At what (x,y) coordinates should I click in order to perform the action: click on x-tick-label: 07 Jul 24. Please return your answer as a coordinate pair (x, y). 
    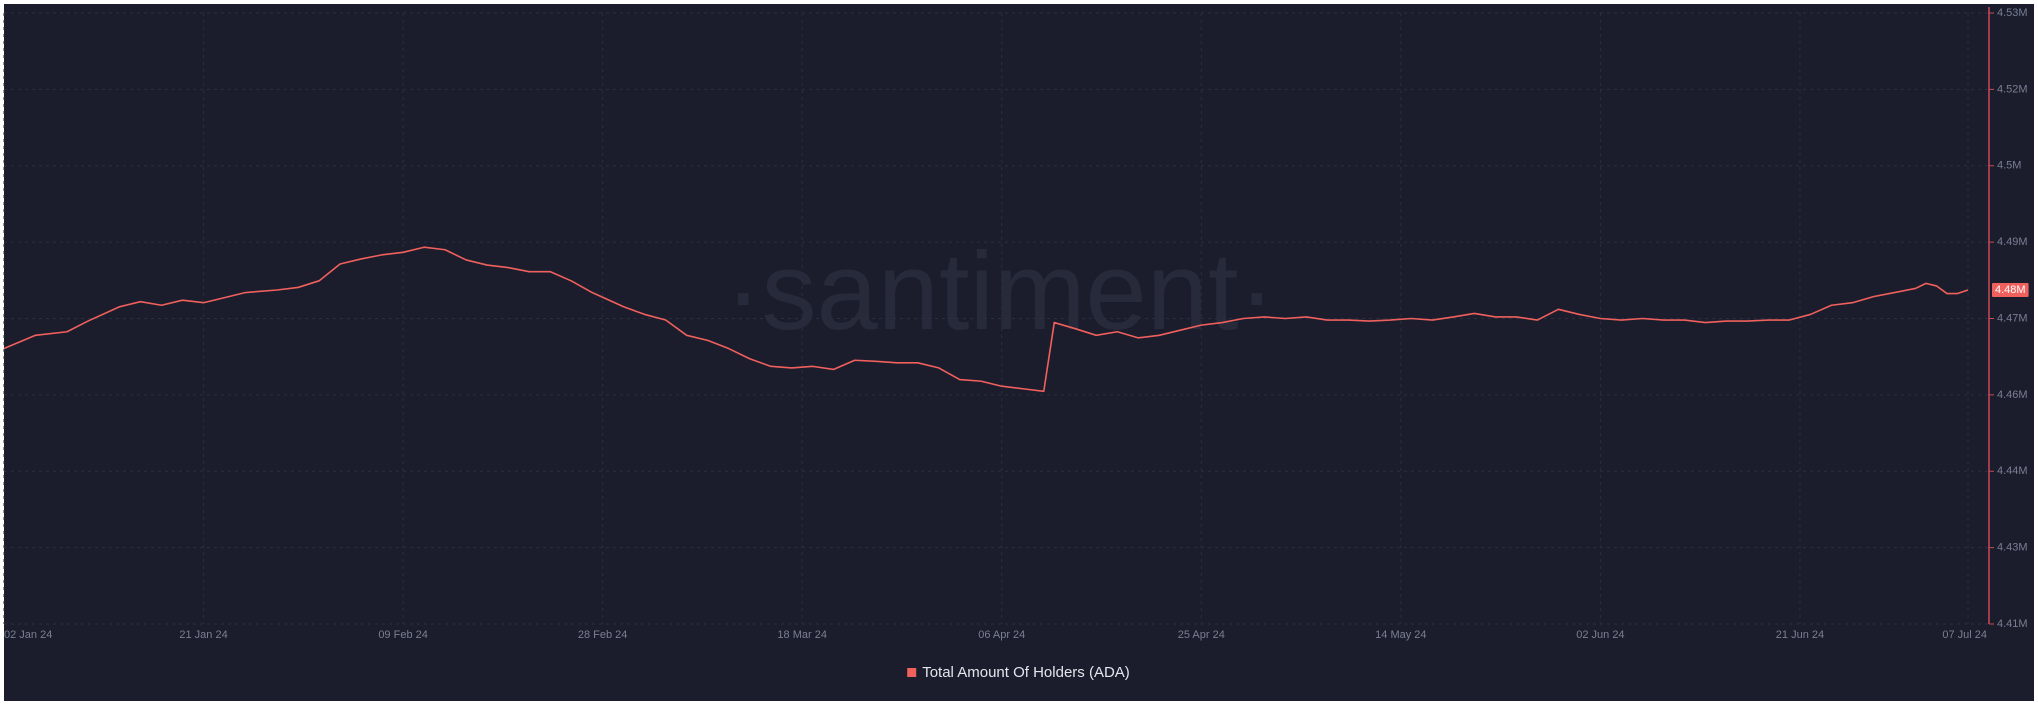
    Looking at the image, I should click on (1964, 635).